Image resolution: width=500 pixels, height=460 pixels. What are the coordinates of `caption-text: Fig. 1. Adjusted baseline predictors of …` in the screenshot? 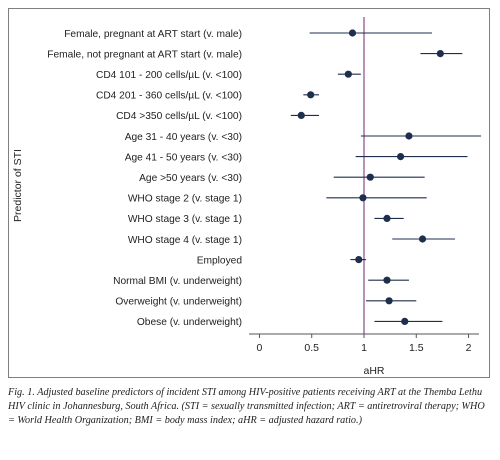 It's located at (246, 406).